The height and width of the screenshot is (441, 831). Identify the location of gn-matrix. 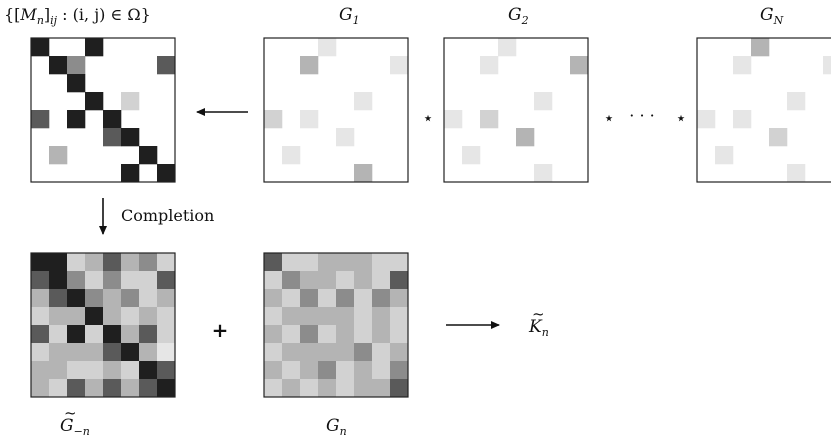
(336, 325).